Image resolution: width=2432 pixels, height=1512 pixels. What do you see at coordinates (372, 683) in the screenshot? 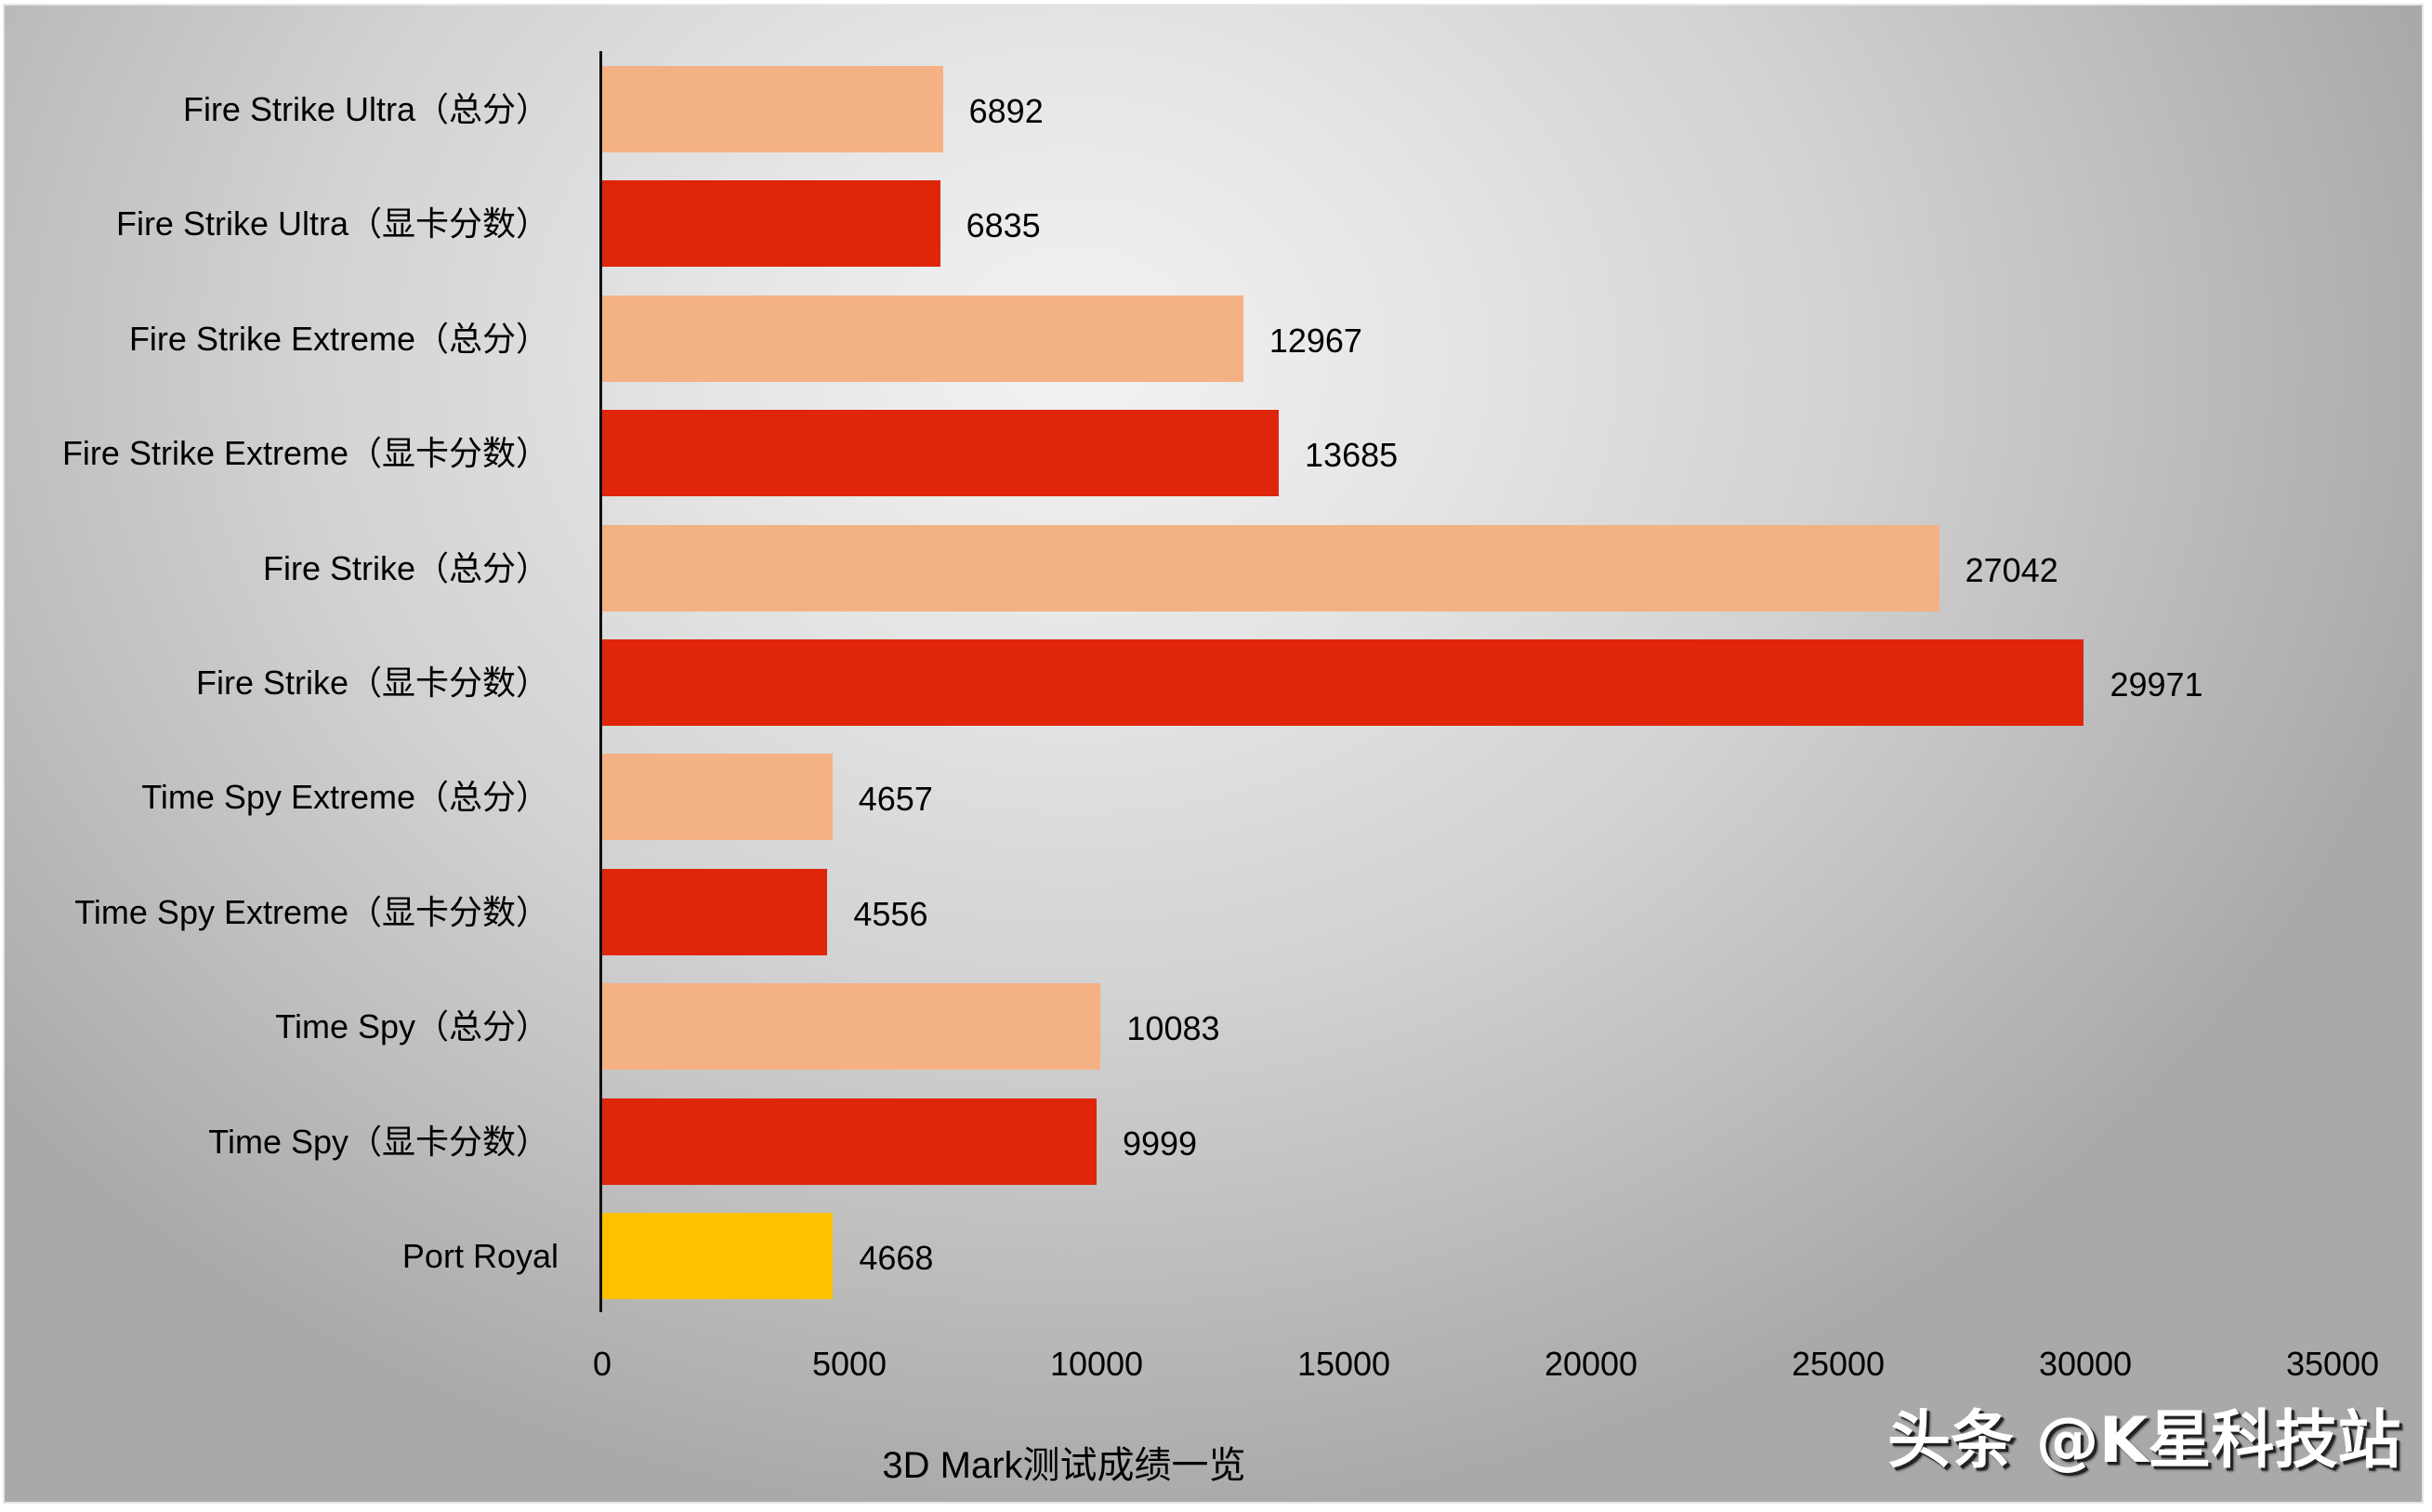
I see `category-label: Fire Strike（显卡分数）` at bounding box center [372, 683].